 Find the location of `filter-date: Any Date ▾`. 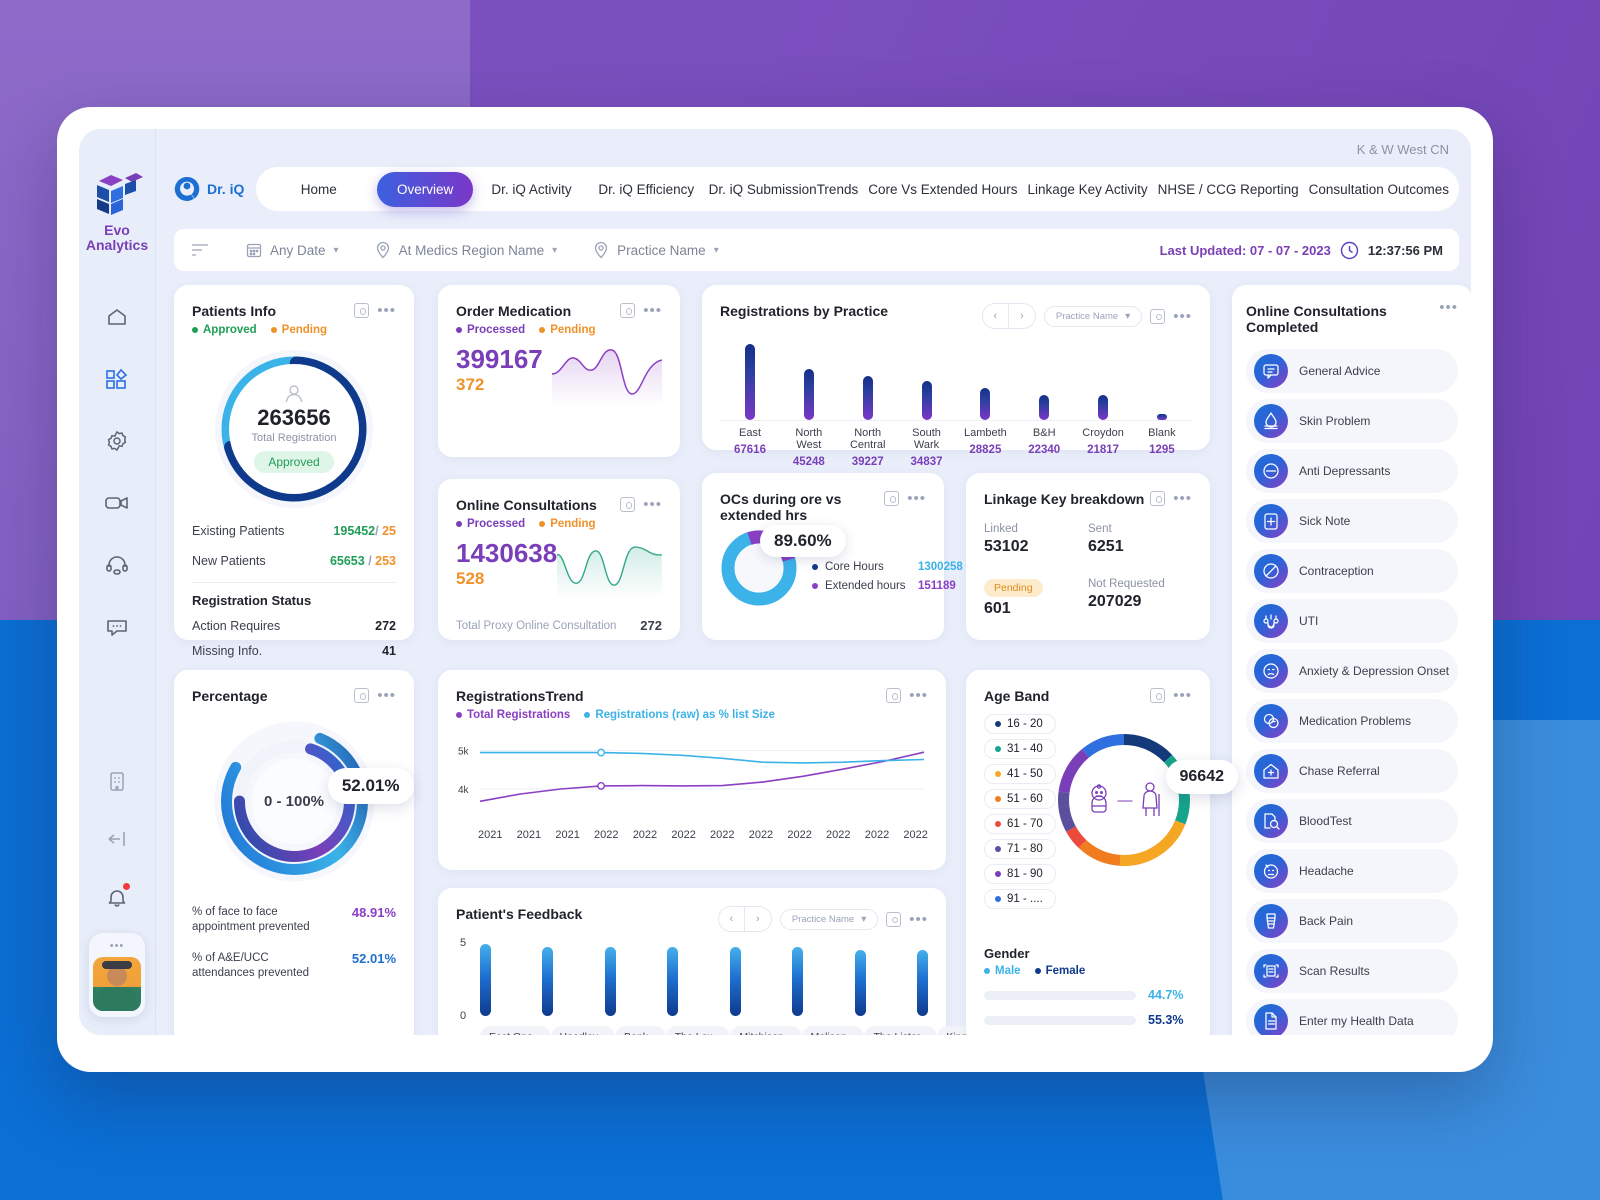

filter-date: Any Date ▾ is located at coordinates (292, 250).